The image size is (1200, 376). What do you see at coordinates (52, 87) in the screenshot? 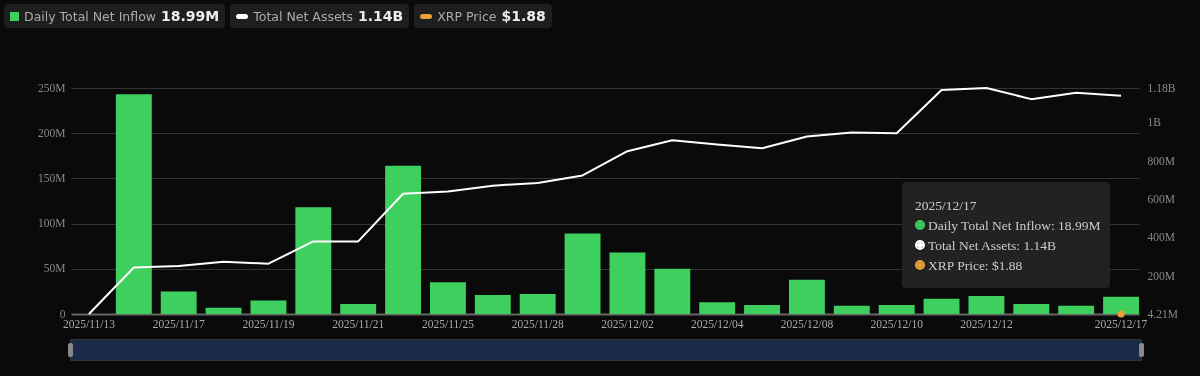
I see `y-tick-label: 250M` at bounding box center [52, 87].